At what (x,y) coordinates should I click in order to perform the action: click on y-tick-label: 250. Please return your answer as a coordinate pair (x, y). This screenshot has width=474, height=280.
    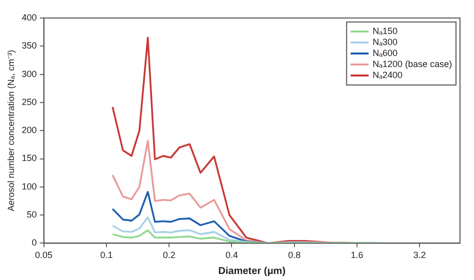
    Looking at the image, I should click on (29, 101).